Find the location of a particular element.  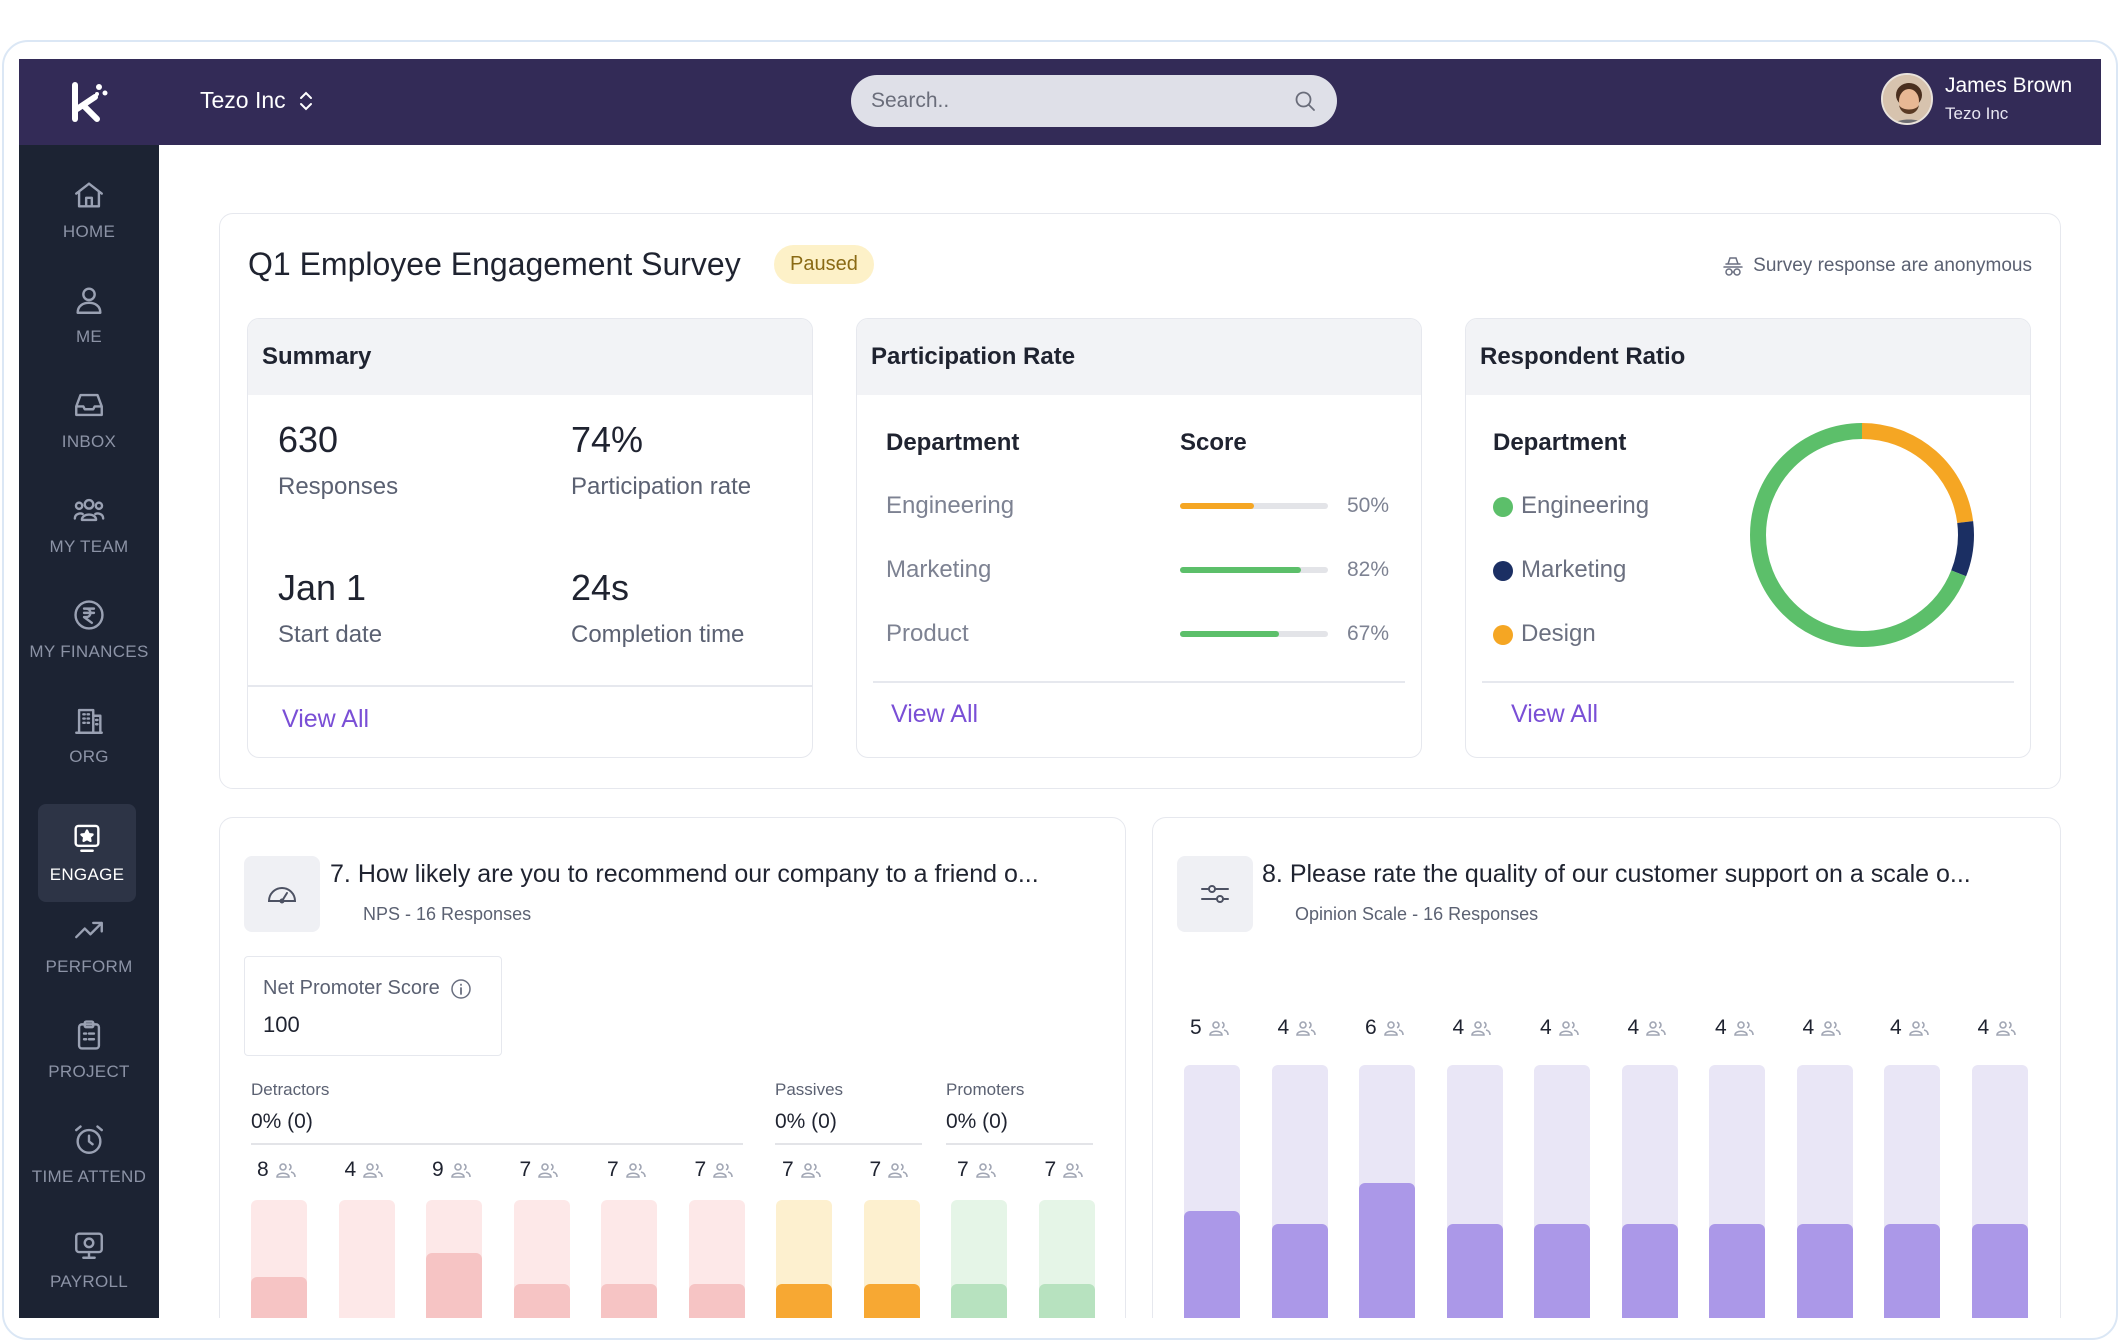

sidebar-item-my-finances: MY FINANCES is located at coordinates (89, 630).